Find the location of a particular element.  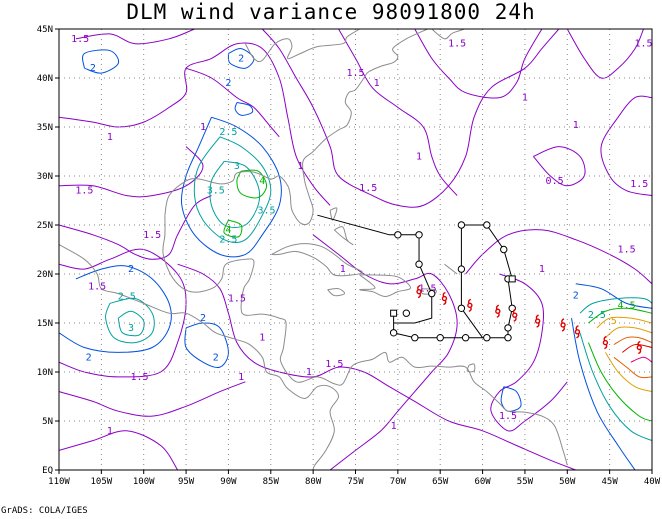

lat-tick-label: EQ is located at coordinates (47, 471).